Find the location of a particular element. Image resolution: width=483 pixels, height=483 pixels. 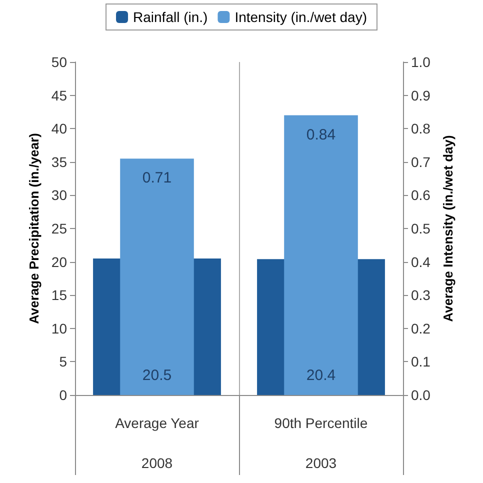

y2-tick-label: 0.5 is located at coordinates (421, 228).